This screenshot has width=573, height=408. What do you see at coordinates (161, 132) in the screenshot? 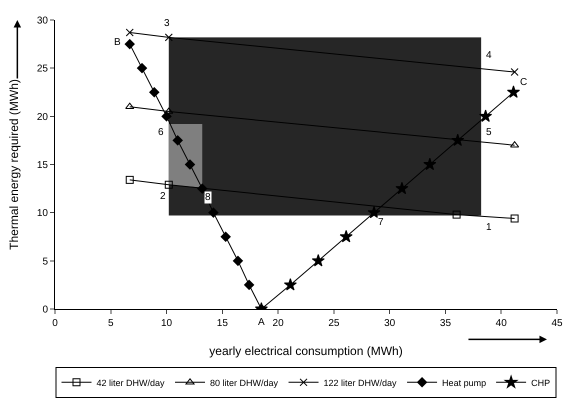
I see `annotation: 6` at bounding box center [161, 132].